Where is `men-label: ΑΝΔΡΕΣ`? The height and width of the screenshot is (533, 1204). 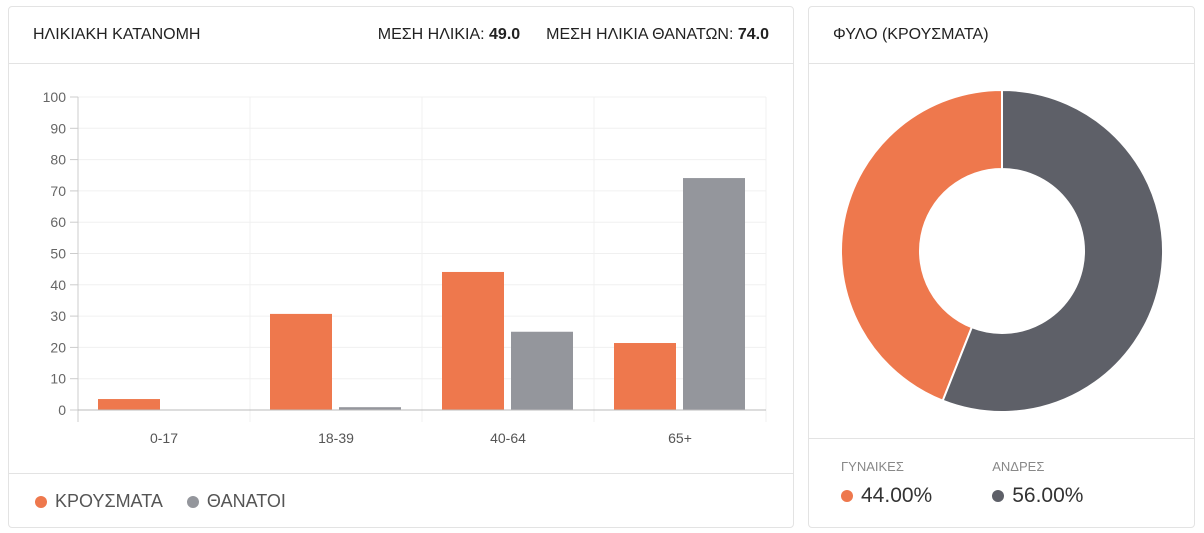 men-label: ΑΝΔΡΕΣ is located at coordinates (1018, 466).